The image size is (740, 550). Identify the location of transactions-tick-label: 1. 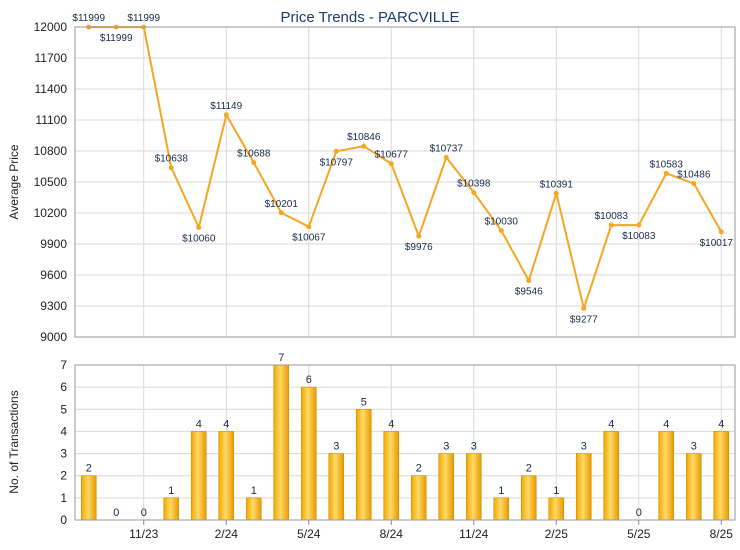
(63, 498).